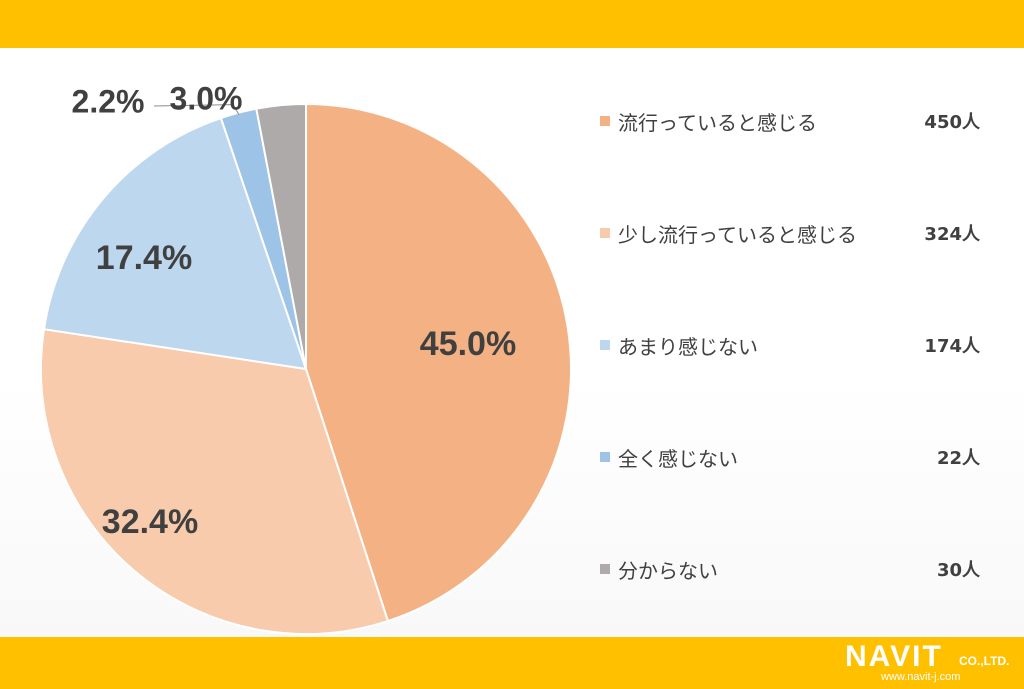  Describe the element at coordinates (952, 234) in the screenshot. I see `legend-count: 324人` at that location.